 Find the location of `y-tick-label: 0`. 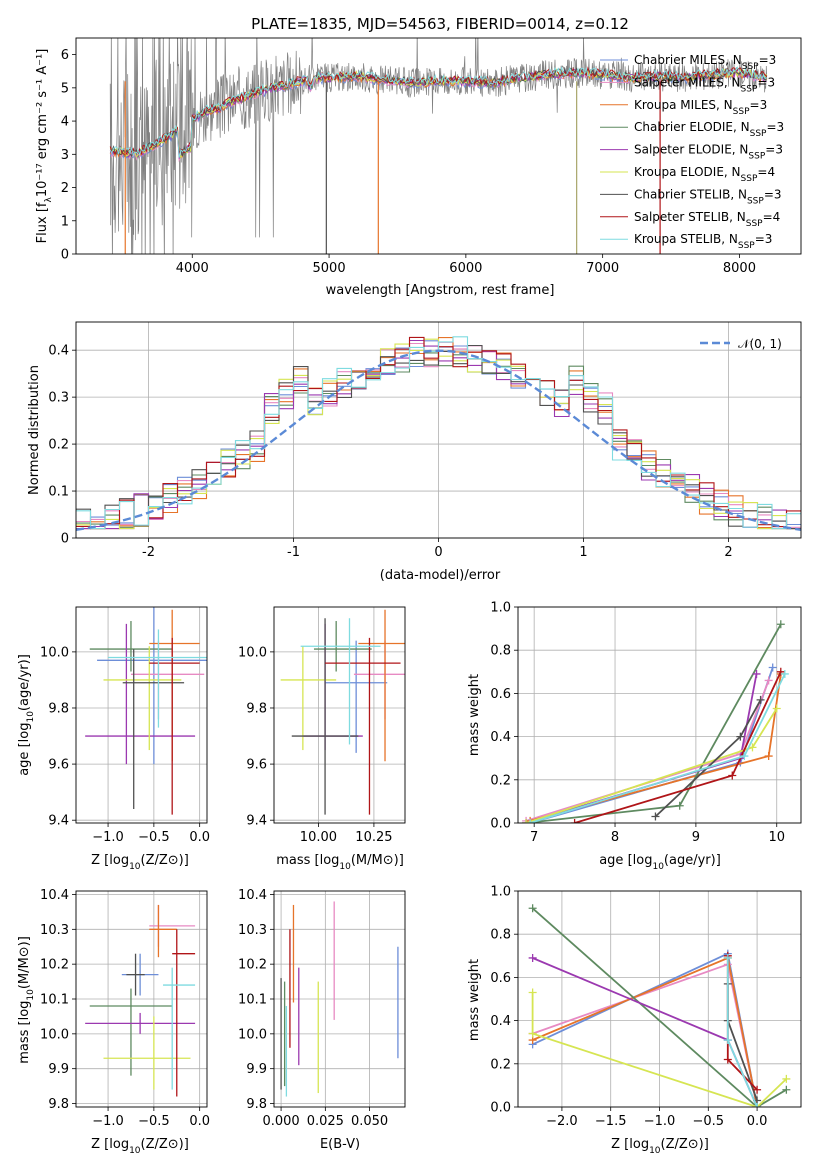

y-tick-label: 0 is located at coordinates (65, 539).